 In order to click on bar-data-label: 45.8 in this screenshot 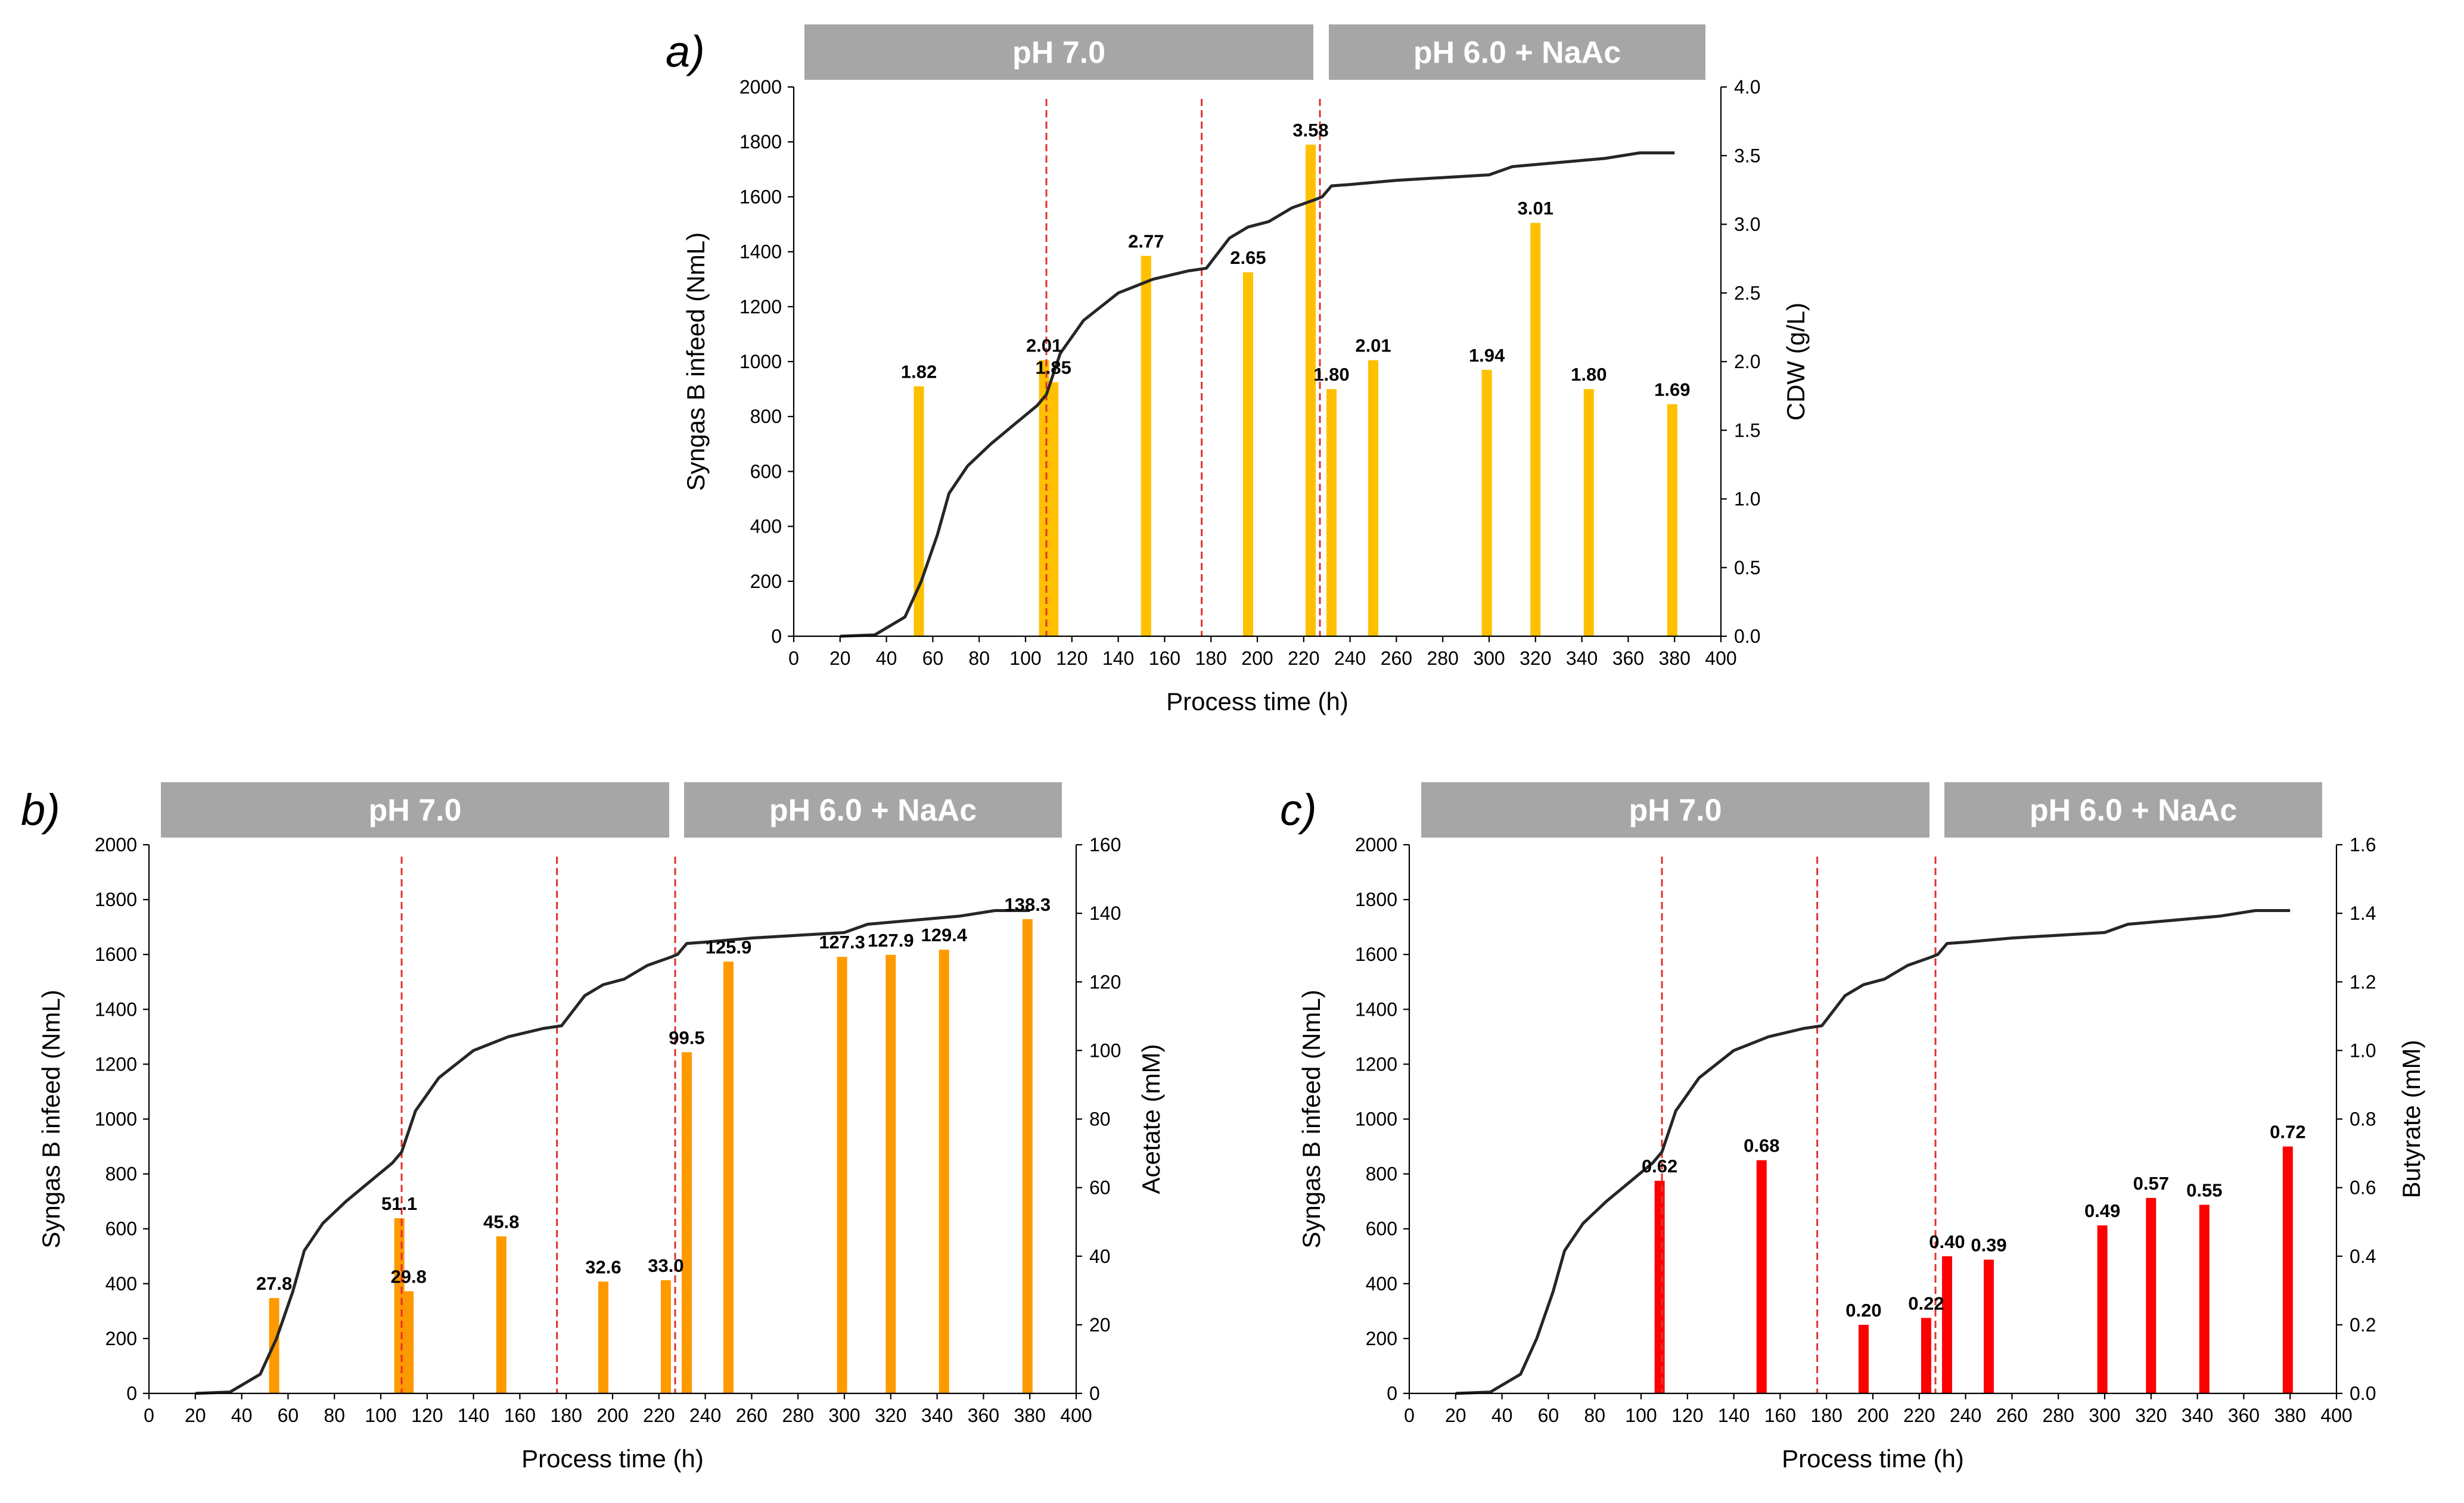, I will do `click(501, 1221)`.